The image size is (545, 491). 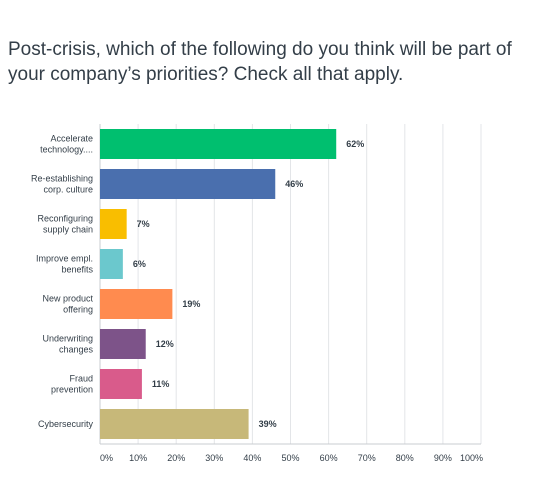 I want to click on category-label: Re-establishing, so click(x=62, y=179).